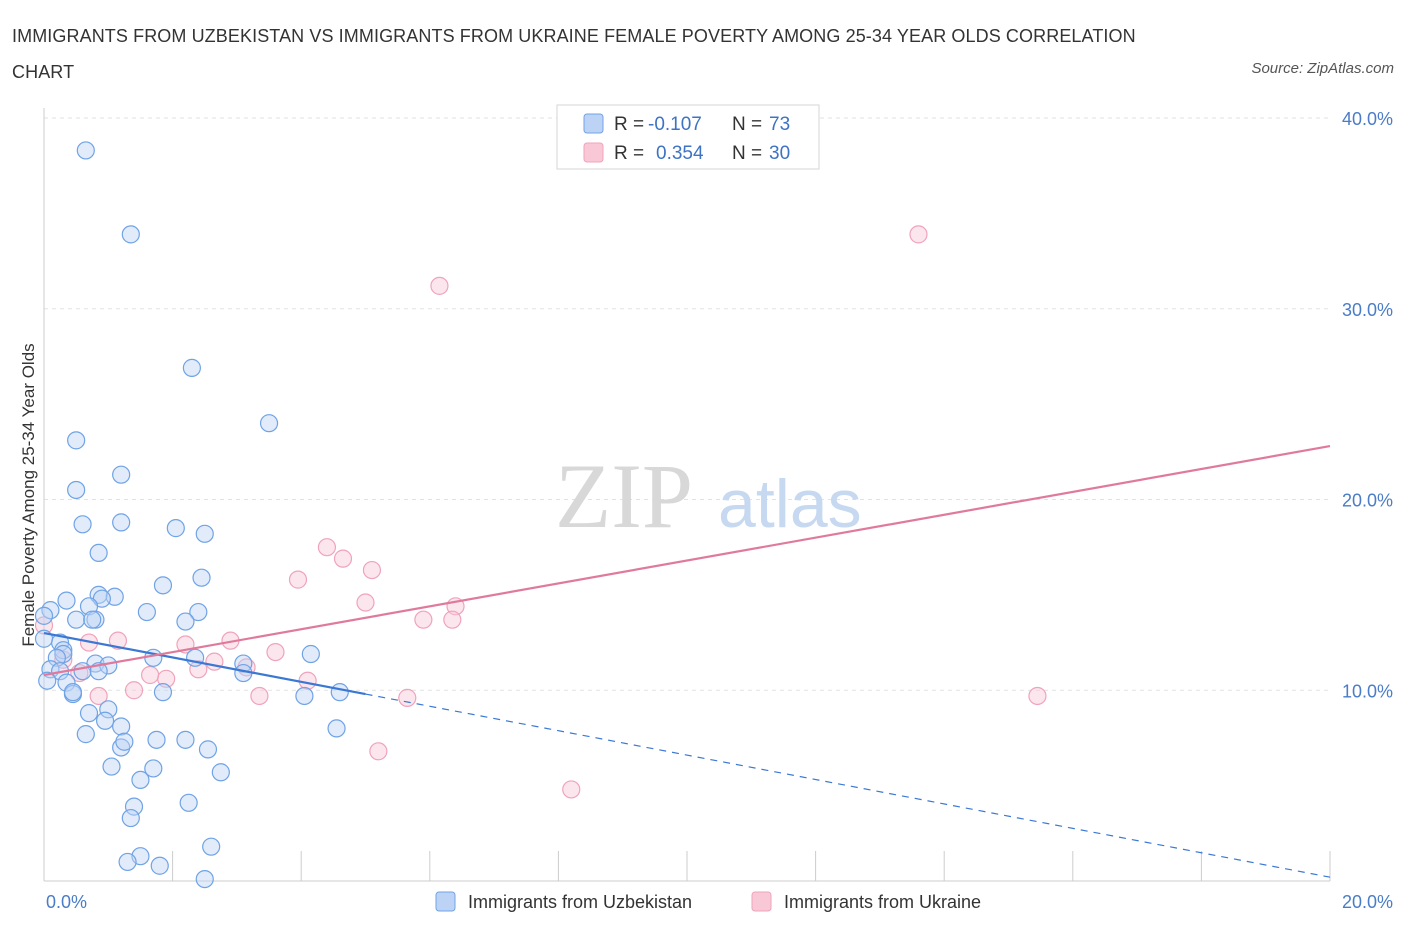  Describe the element at coordinates (848, 785) in the screenshot. I see `uzbekistan-trend-extension` at that location.